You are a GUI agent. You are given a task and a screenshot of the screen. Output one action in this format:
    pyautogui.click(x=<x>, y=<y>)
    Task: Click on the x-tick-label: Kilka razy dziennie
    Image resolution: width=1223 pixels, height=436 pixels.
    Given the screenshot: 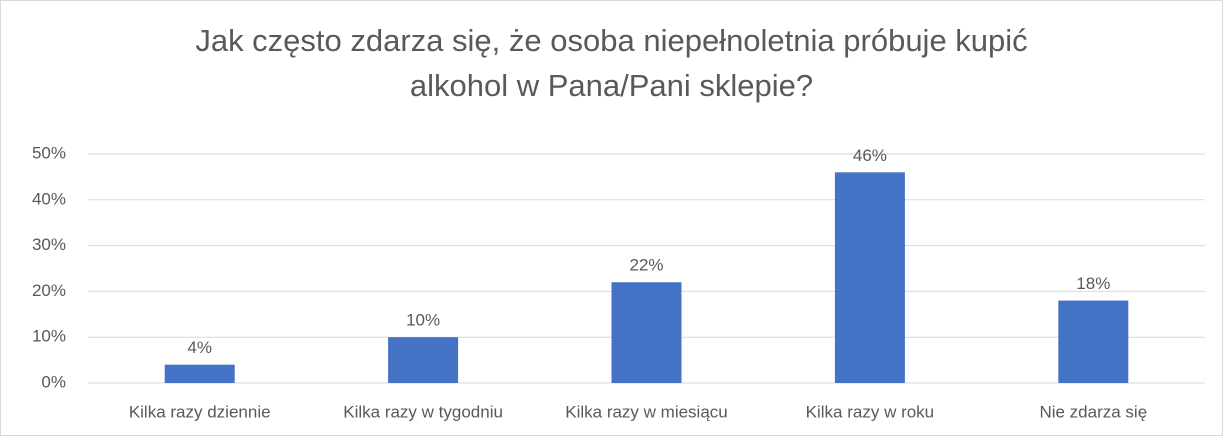 What is the action you would take?
    pyautogui.click(x=200, y=411)
    